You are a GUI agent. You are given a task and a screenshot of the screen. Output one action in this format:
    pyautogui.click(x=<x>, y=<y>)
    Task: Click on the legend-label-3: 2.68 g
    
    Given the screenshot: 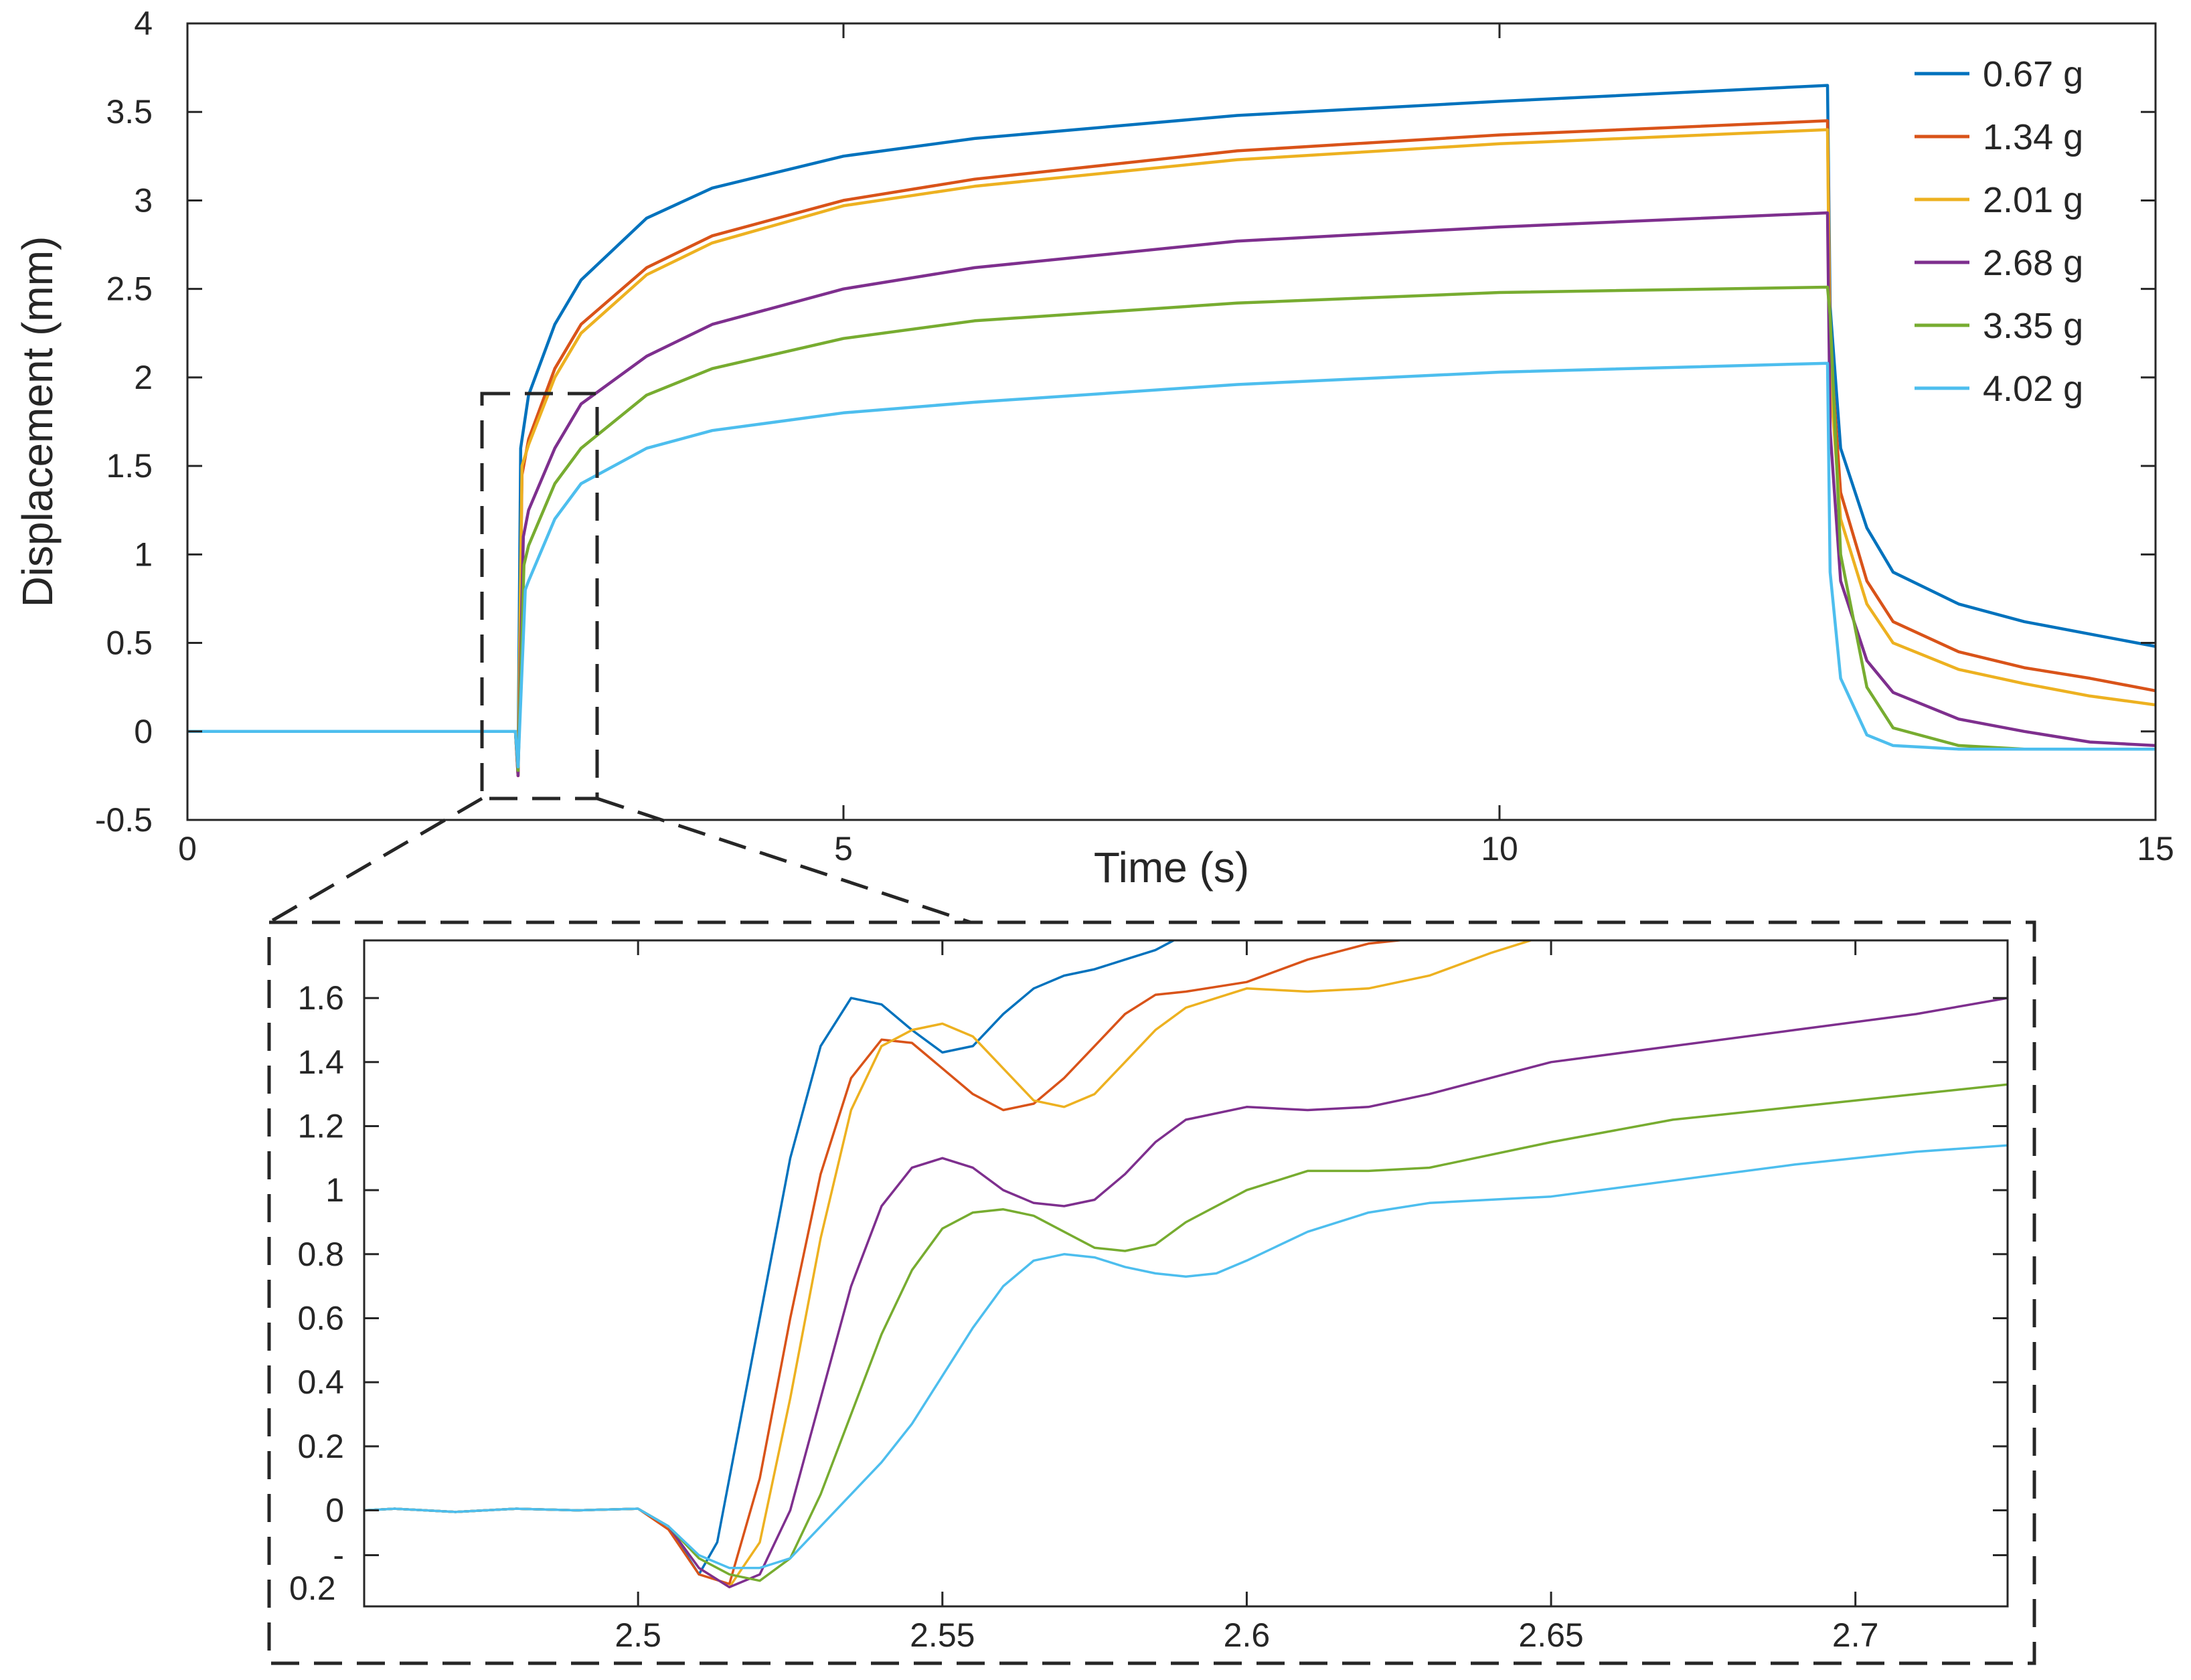 What is the action you would take?
    pyautogui.click(x=2033, y=263)
    